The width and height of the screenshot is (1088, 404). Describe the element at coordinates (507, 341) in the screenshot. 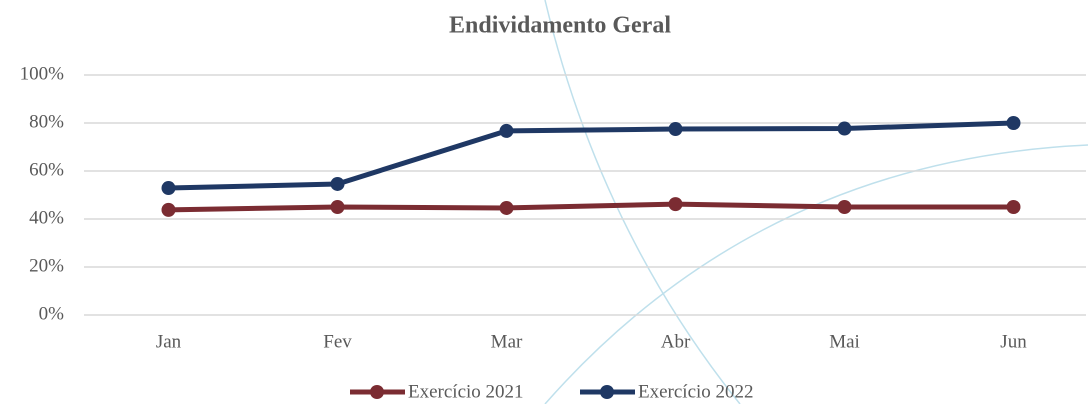

I see `x-tick-label: Mar` at that location.